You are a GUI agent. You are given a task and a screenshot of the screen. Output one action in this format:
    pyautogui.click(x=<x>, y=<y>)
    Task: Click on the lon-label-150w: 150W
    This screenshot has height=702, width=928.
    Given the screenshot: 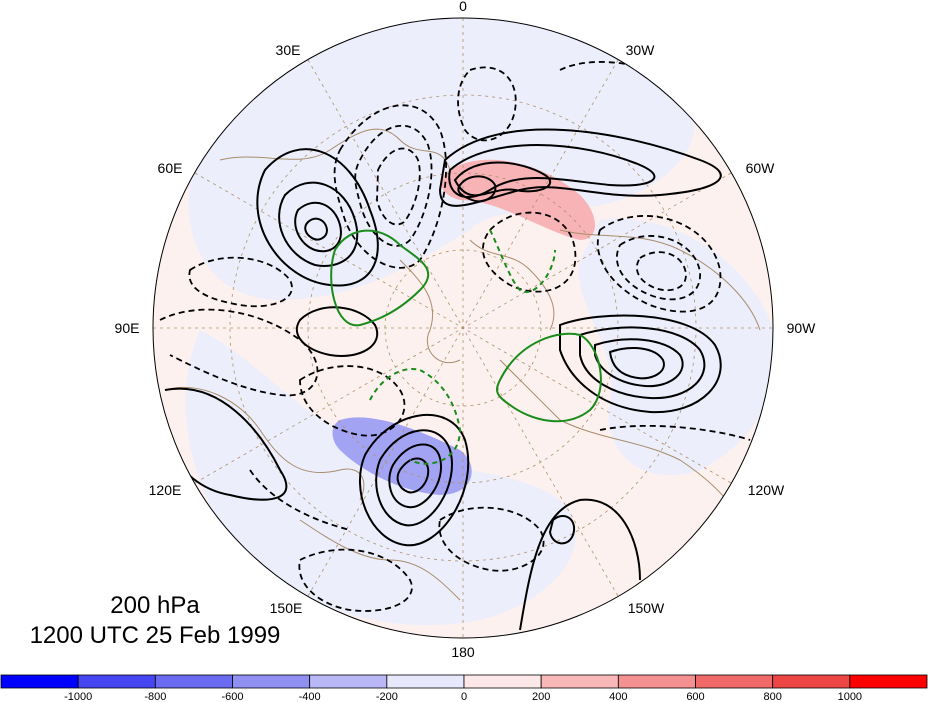 What is the action you would take?
    pyautogui.click(x=646, y=608)
    